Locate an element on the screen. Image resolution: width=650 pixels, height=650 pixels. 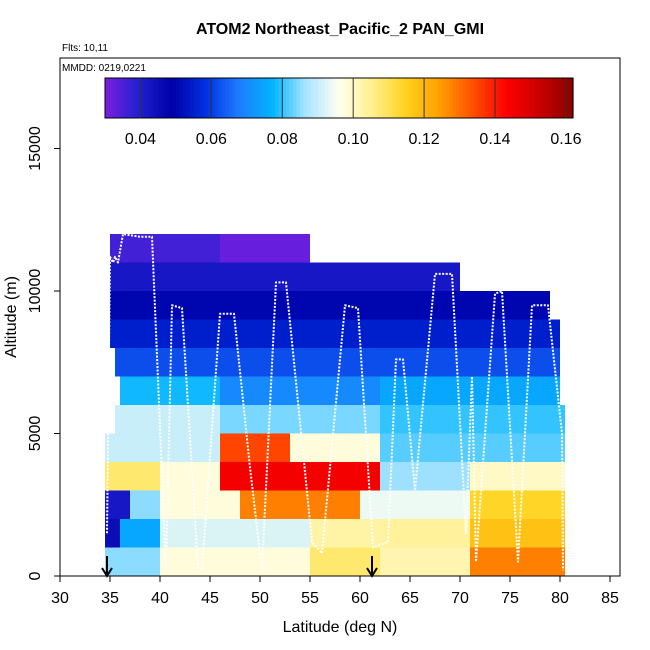
colorbar-tick-label: 0.06 is located at coordinates (211, 139).